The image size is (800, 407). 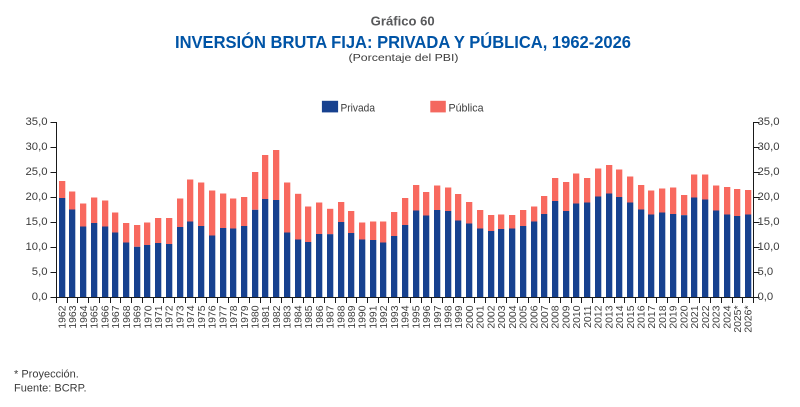 What do you see at coordinates (148, 316) in the screenshot?
I see `svg-text: 1970` at bounding box center [148, 316].